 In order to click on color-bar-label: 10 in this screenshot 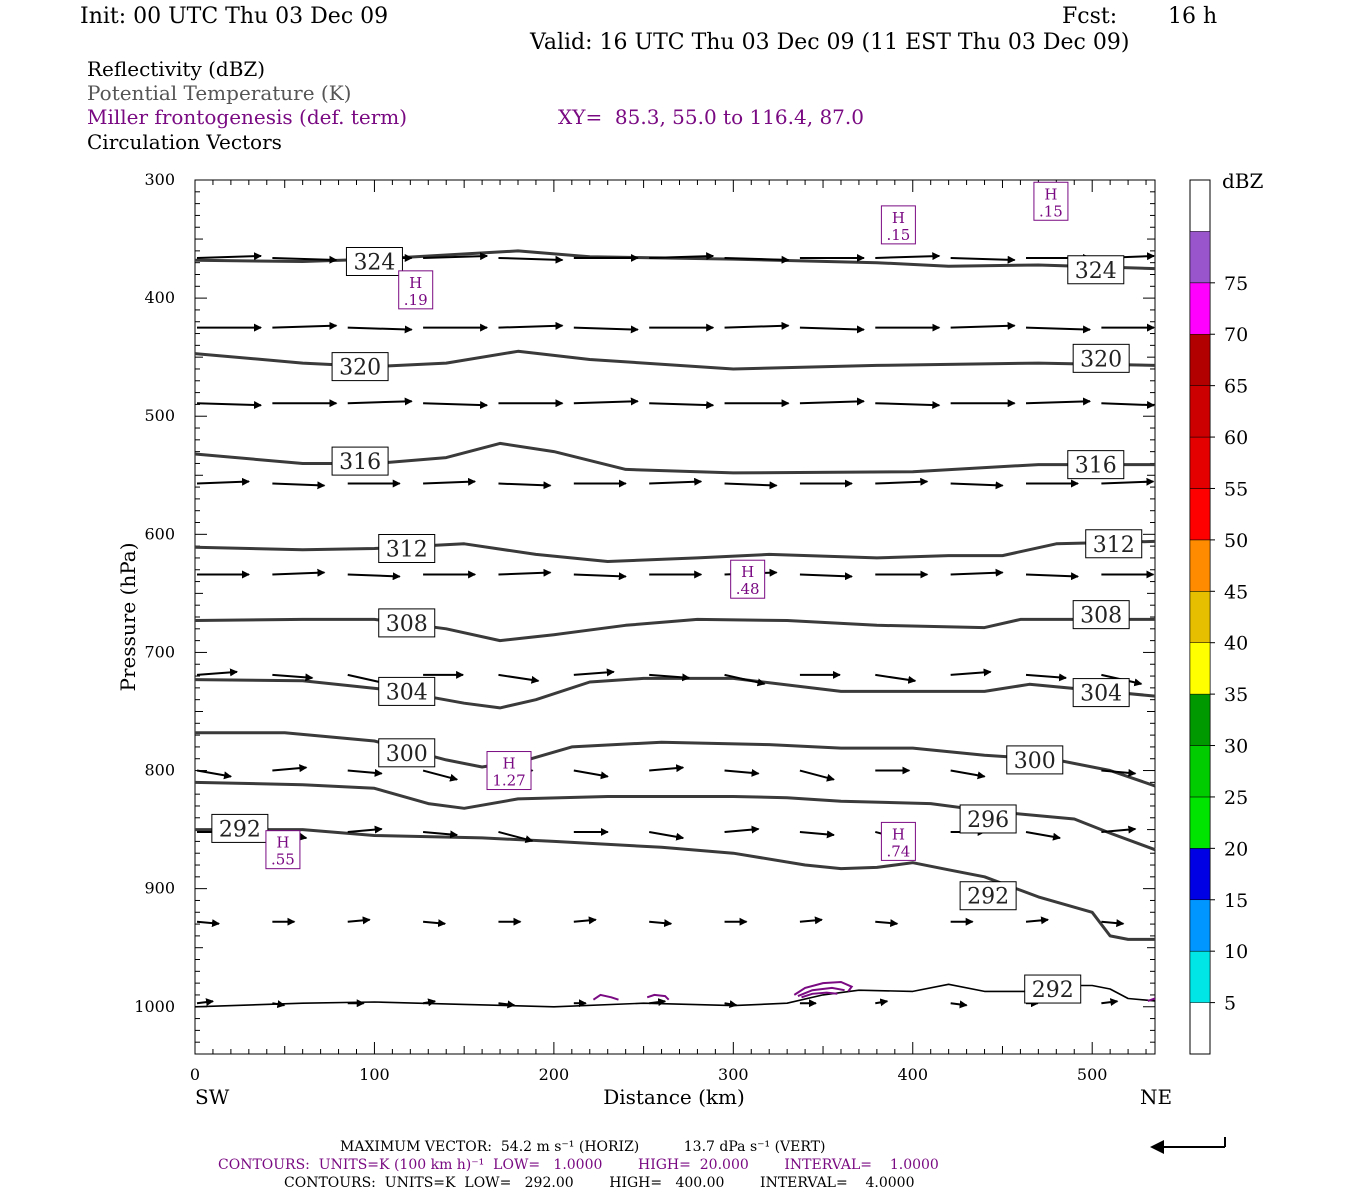, I will do `click(1236, 952)`.